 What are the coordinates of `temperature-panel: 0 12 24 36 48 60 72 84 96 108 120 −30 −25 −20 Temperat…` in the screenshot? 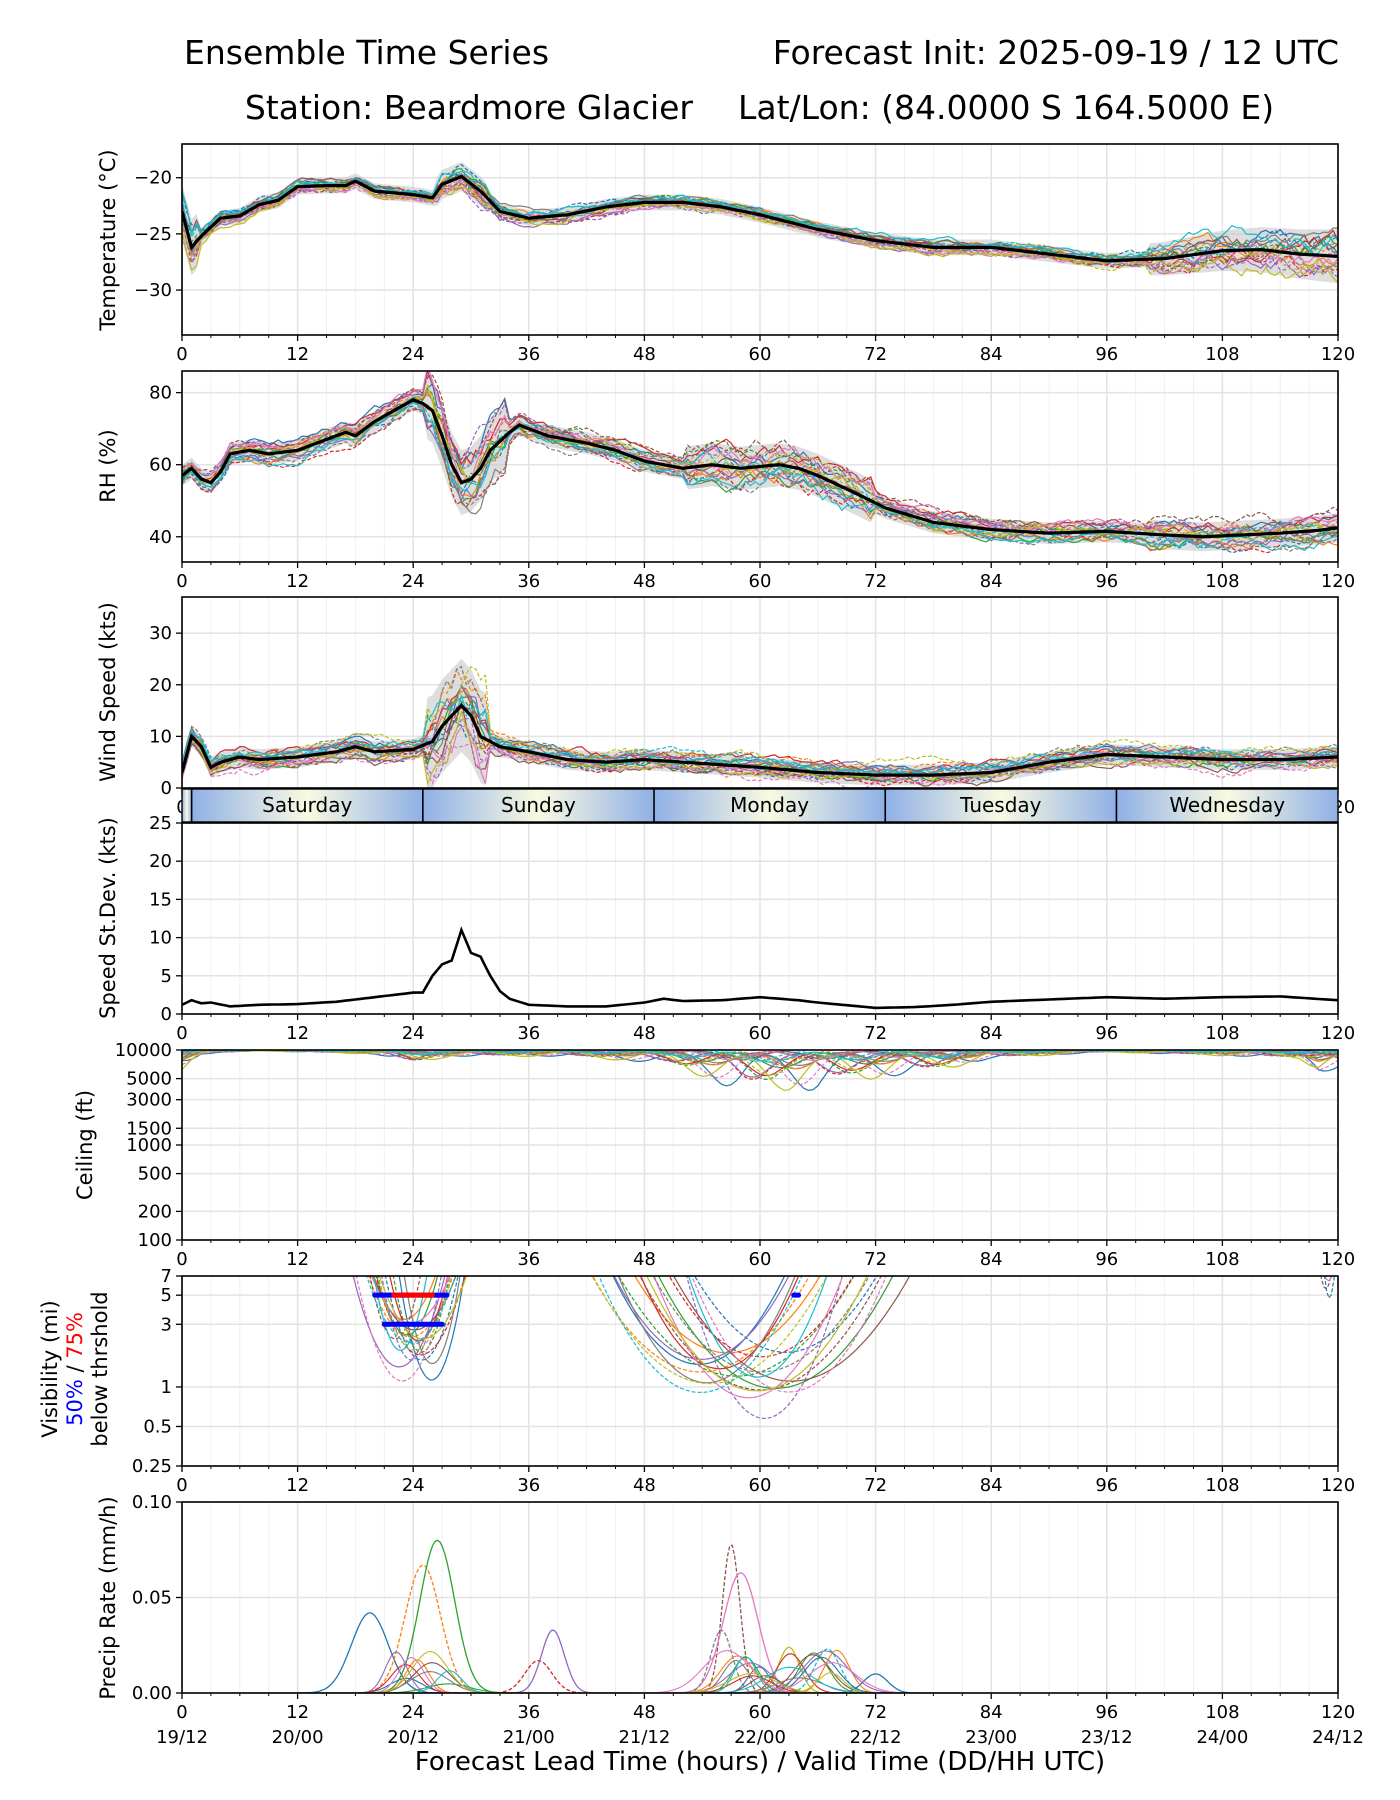 It's located at (725, 254).